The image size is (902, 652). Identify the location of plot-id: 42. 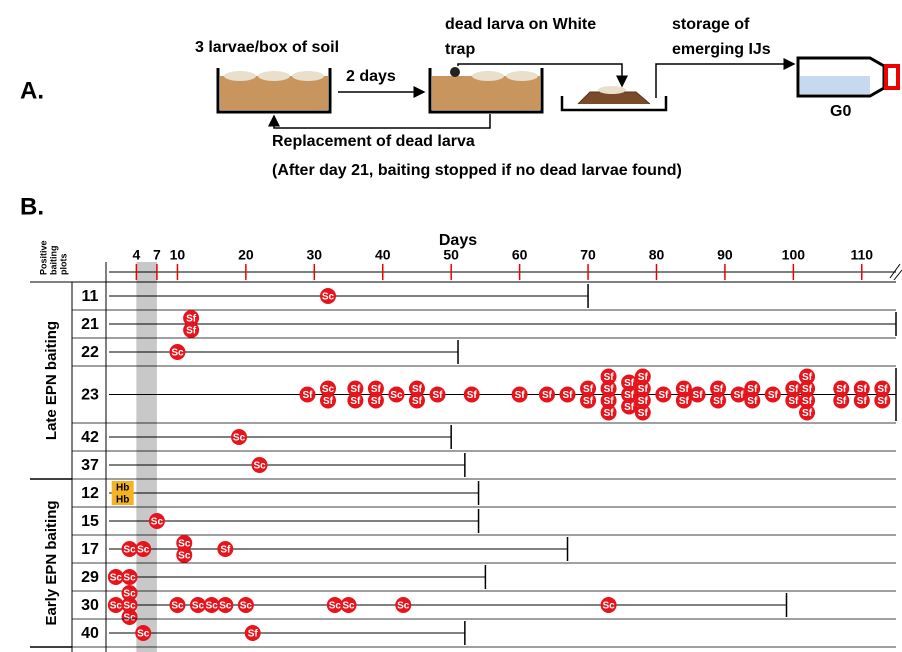
(90, 437).